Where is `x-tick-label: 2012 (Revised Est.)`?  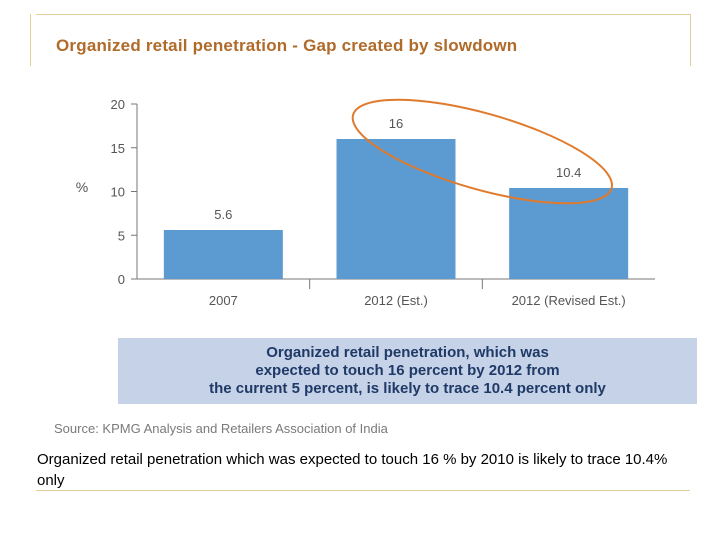 x-tick-label: 2012 (Revised Est.) is located at coordinates (569, 300).